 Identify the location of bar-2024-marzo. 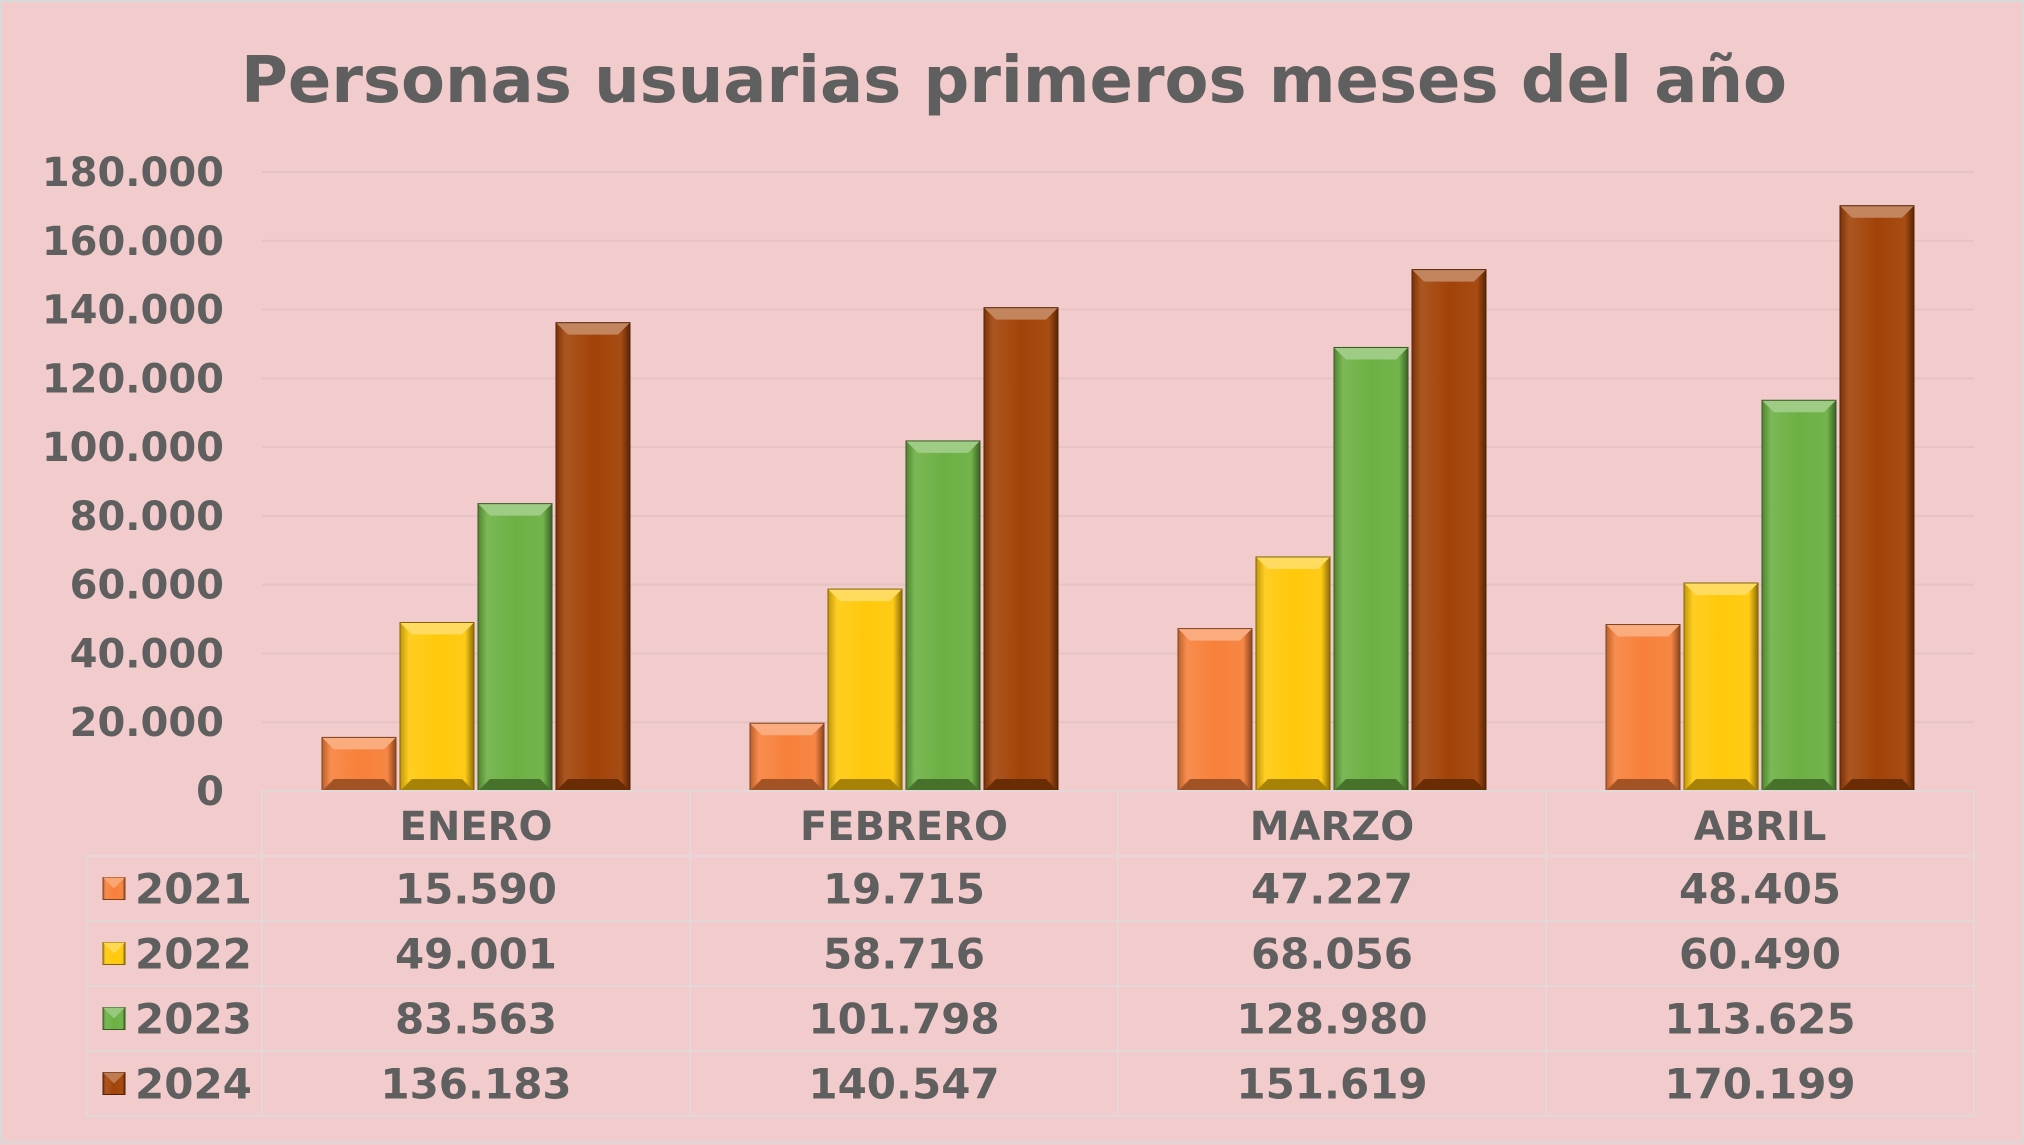
(1449, 530).